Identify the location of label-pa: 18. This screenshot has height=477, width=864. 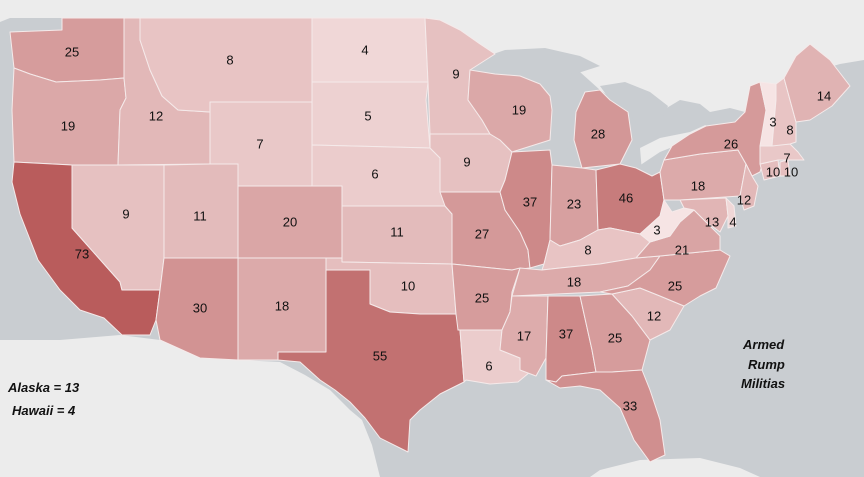
(698, 186).